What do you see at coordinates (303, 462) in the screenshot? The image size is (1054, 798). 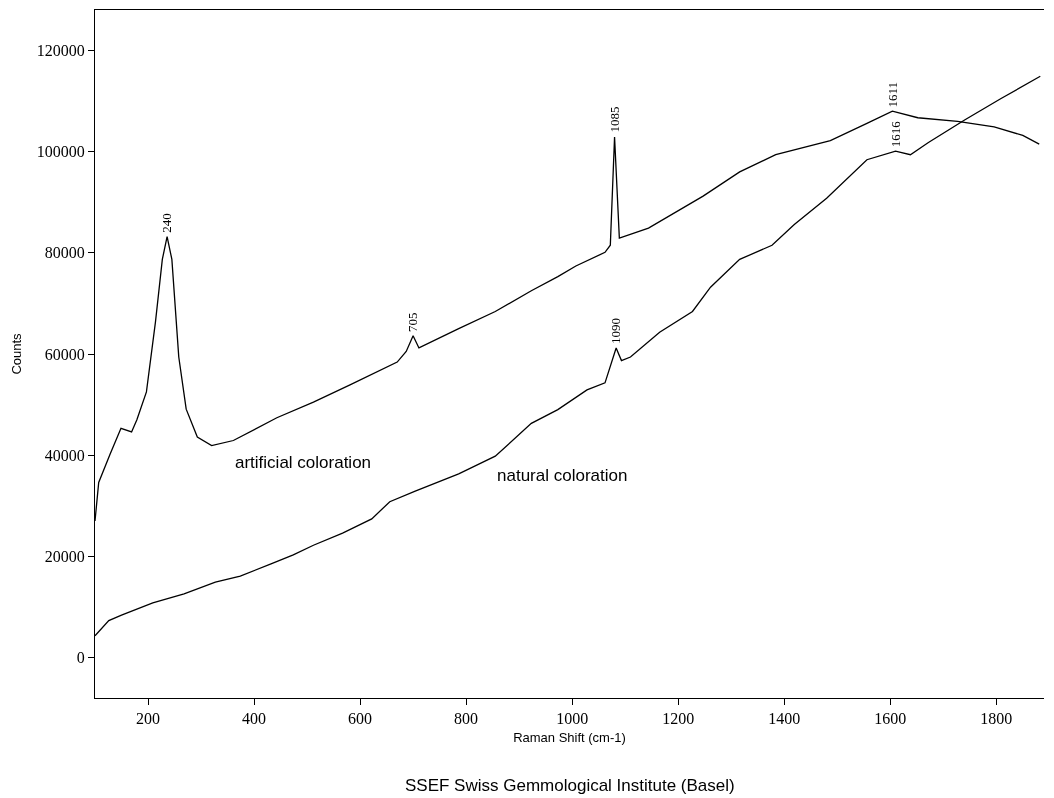 I see `series-label: artificial coloration` at bounding box center [303, 462].